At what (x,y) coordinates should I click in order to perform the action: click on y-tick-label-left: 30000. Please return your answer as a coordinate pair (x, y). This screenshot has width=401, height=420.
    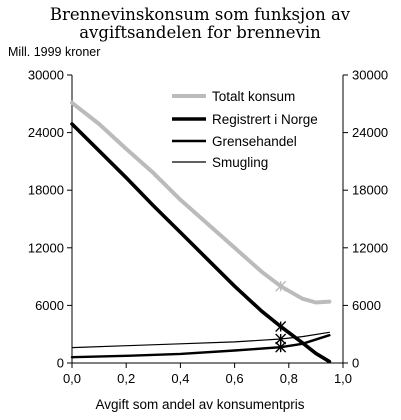
    Looking at the image, I should click on (46, 75).